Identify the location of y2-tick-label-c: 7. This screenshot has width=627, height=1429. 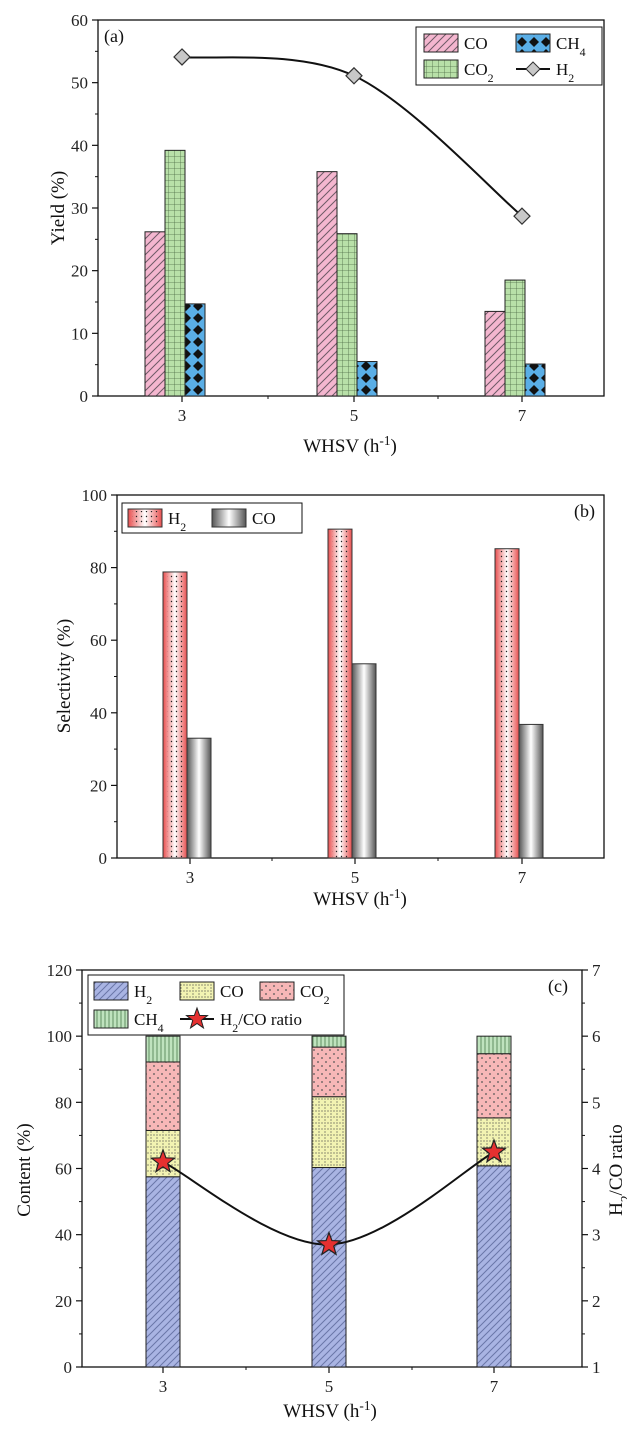
(596, 970).